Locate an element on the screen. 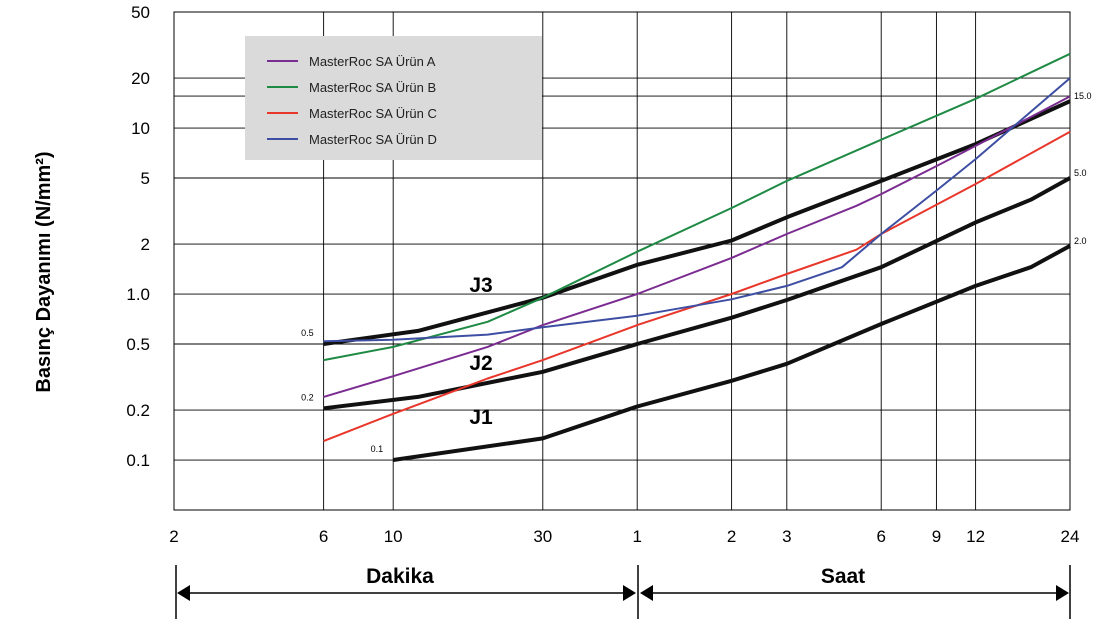 The height and width of the screenshot is (619, 1108). legend-entry: MasterRoc SA Ürün B is located at coordinates (372, 87).